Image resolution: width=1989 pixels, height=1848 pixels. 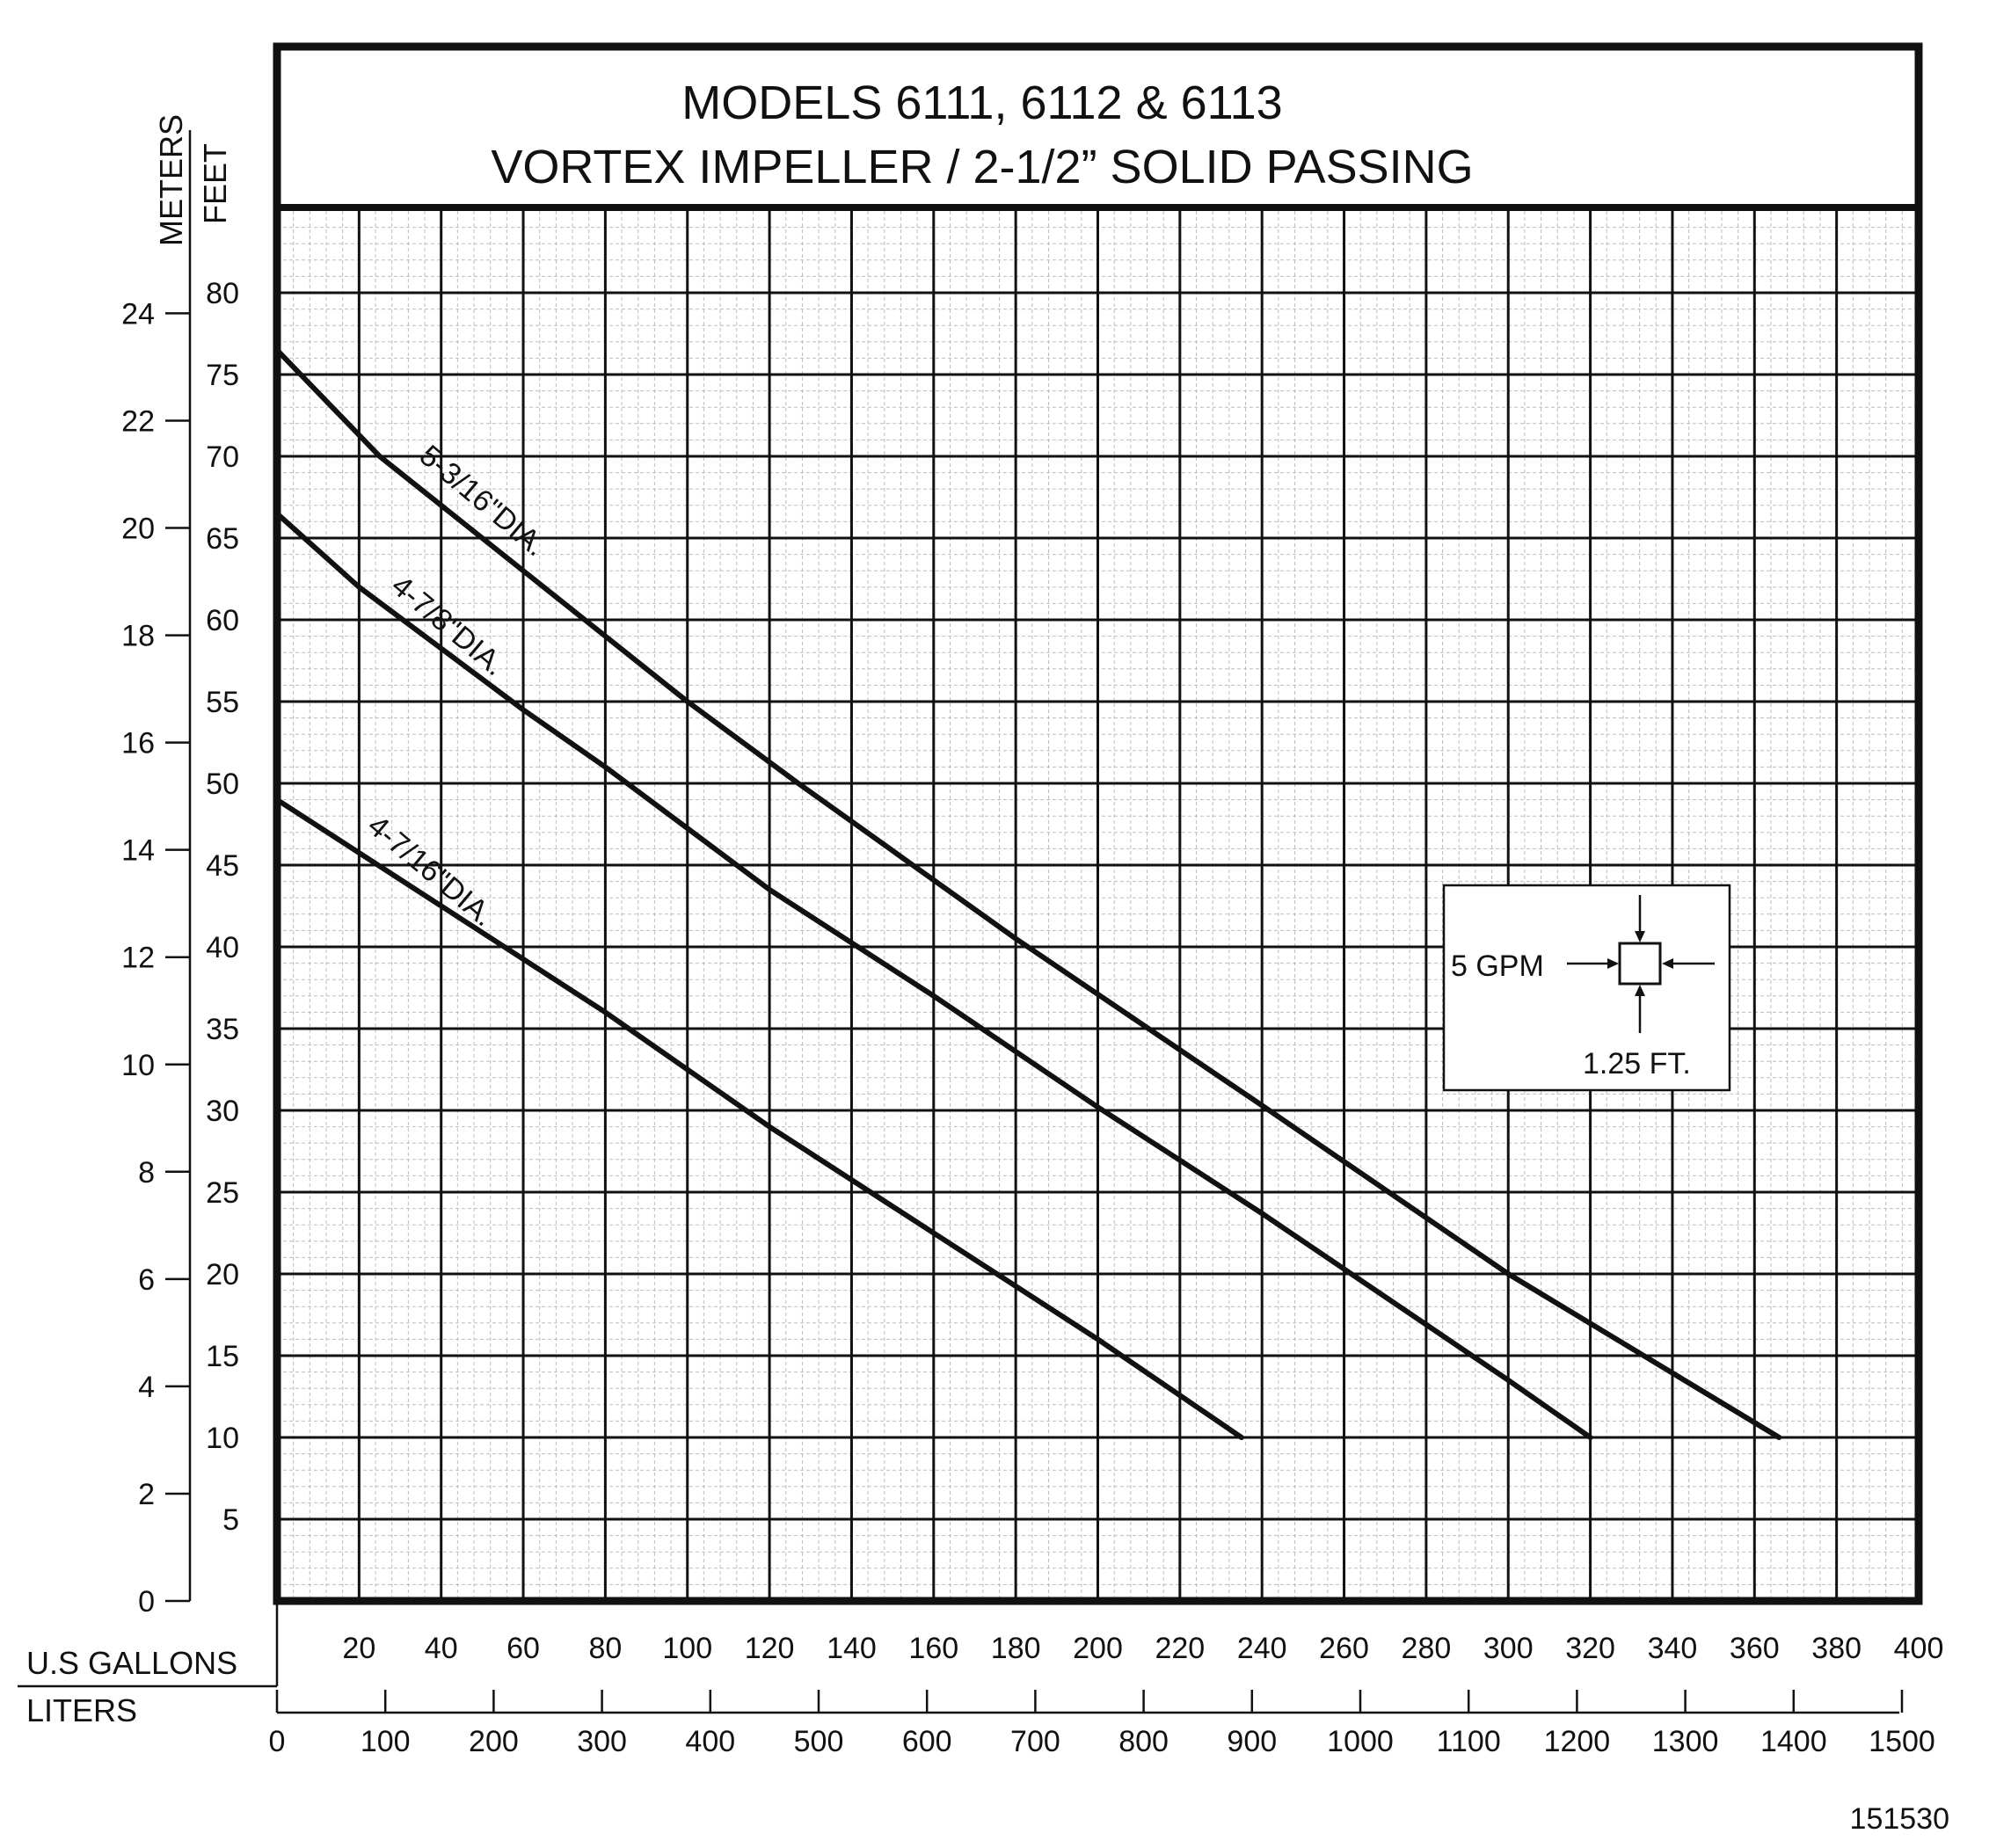 What do you see at coordinates (1793, 1741) in the screenshot?
I see `liter-tick-label: 1400` at bounding box center [1793, 1741].